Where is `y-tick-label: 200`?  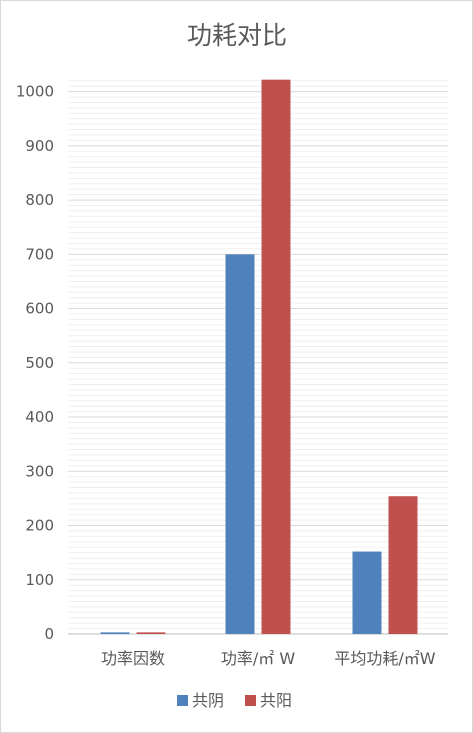
y-tick-label: 200 is located at coordinates (39, 526).